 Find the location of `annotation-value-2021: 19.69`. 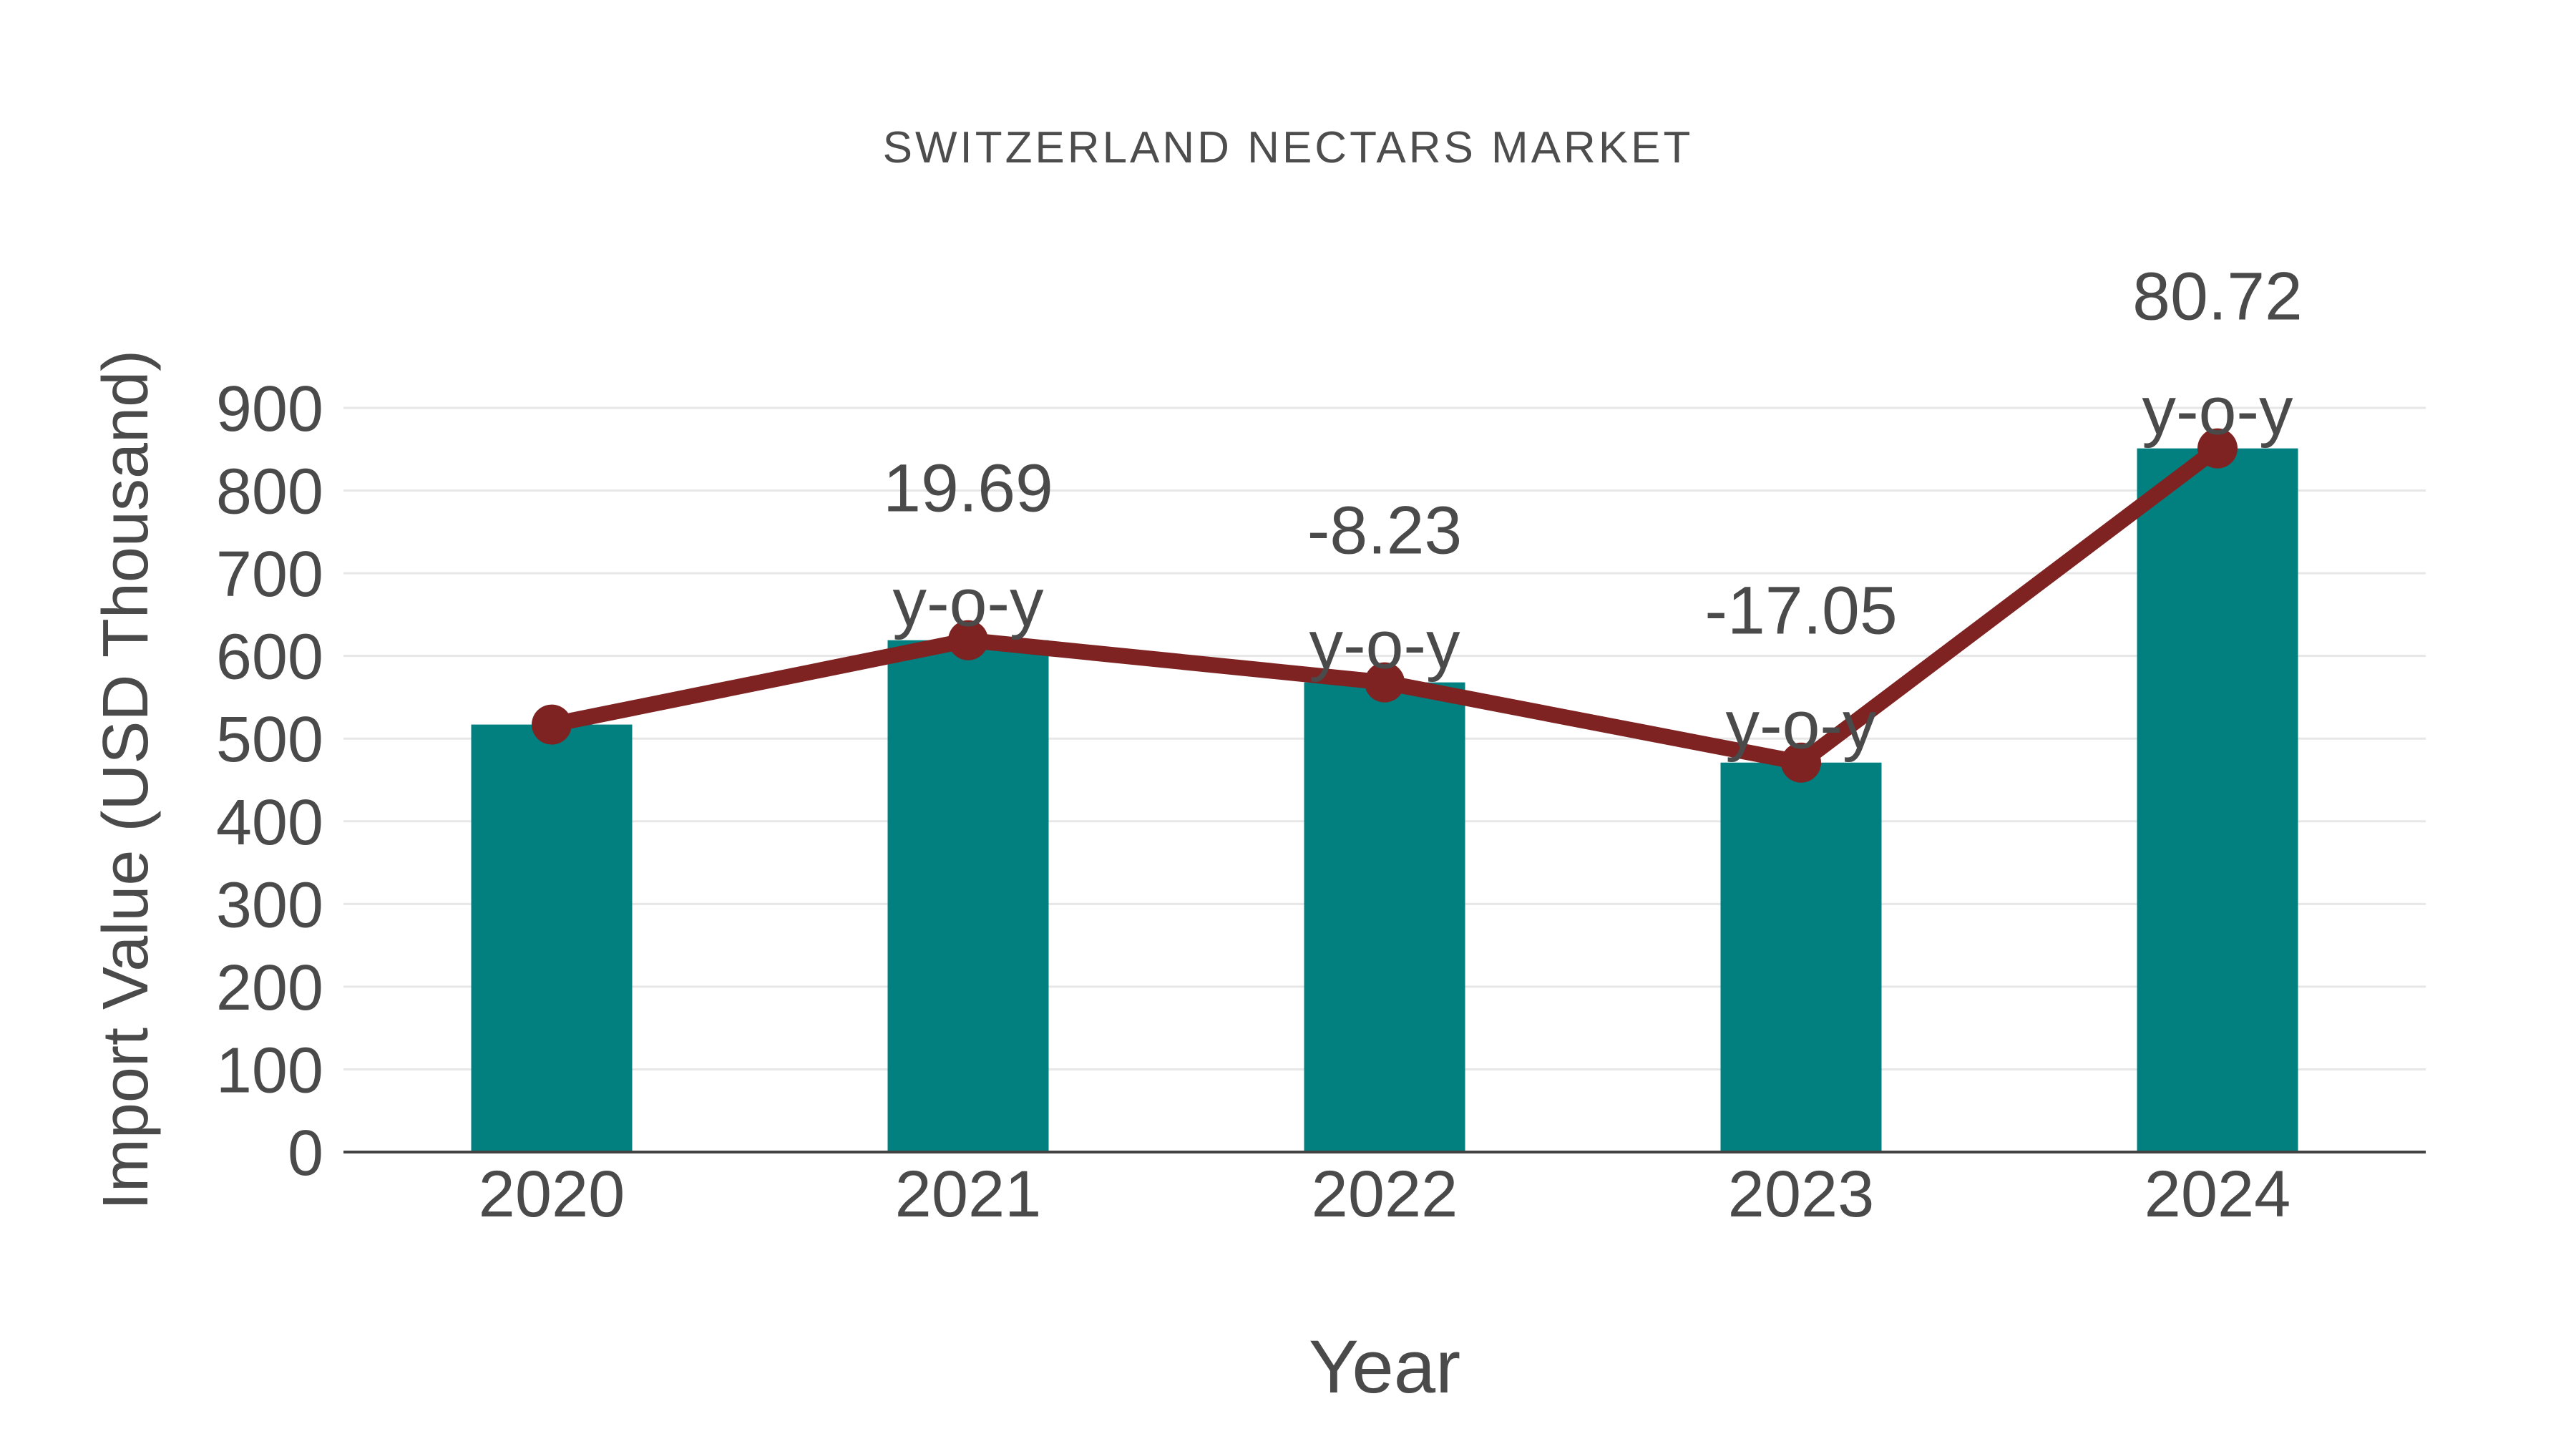

annotation-value-2021: 19.69 is located at coordinates (968, 489).